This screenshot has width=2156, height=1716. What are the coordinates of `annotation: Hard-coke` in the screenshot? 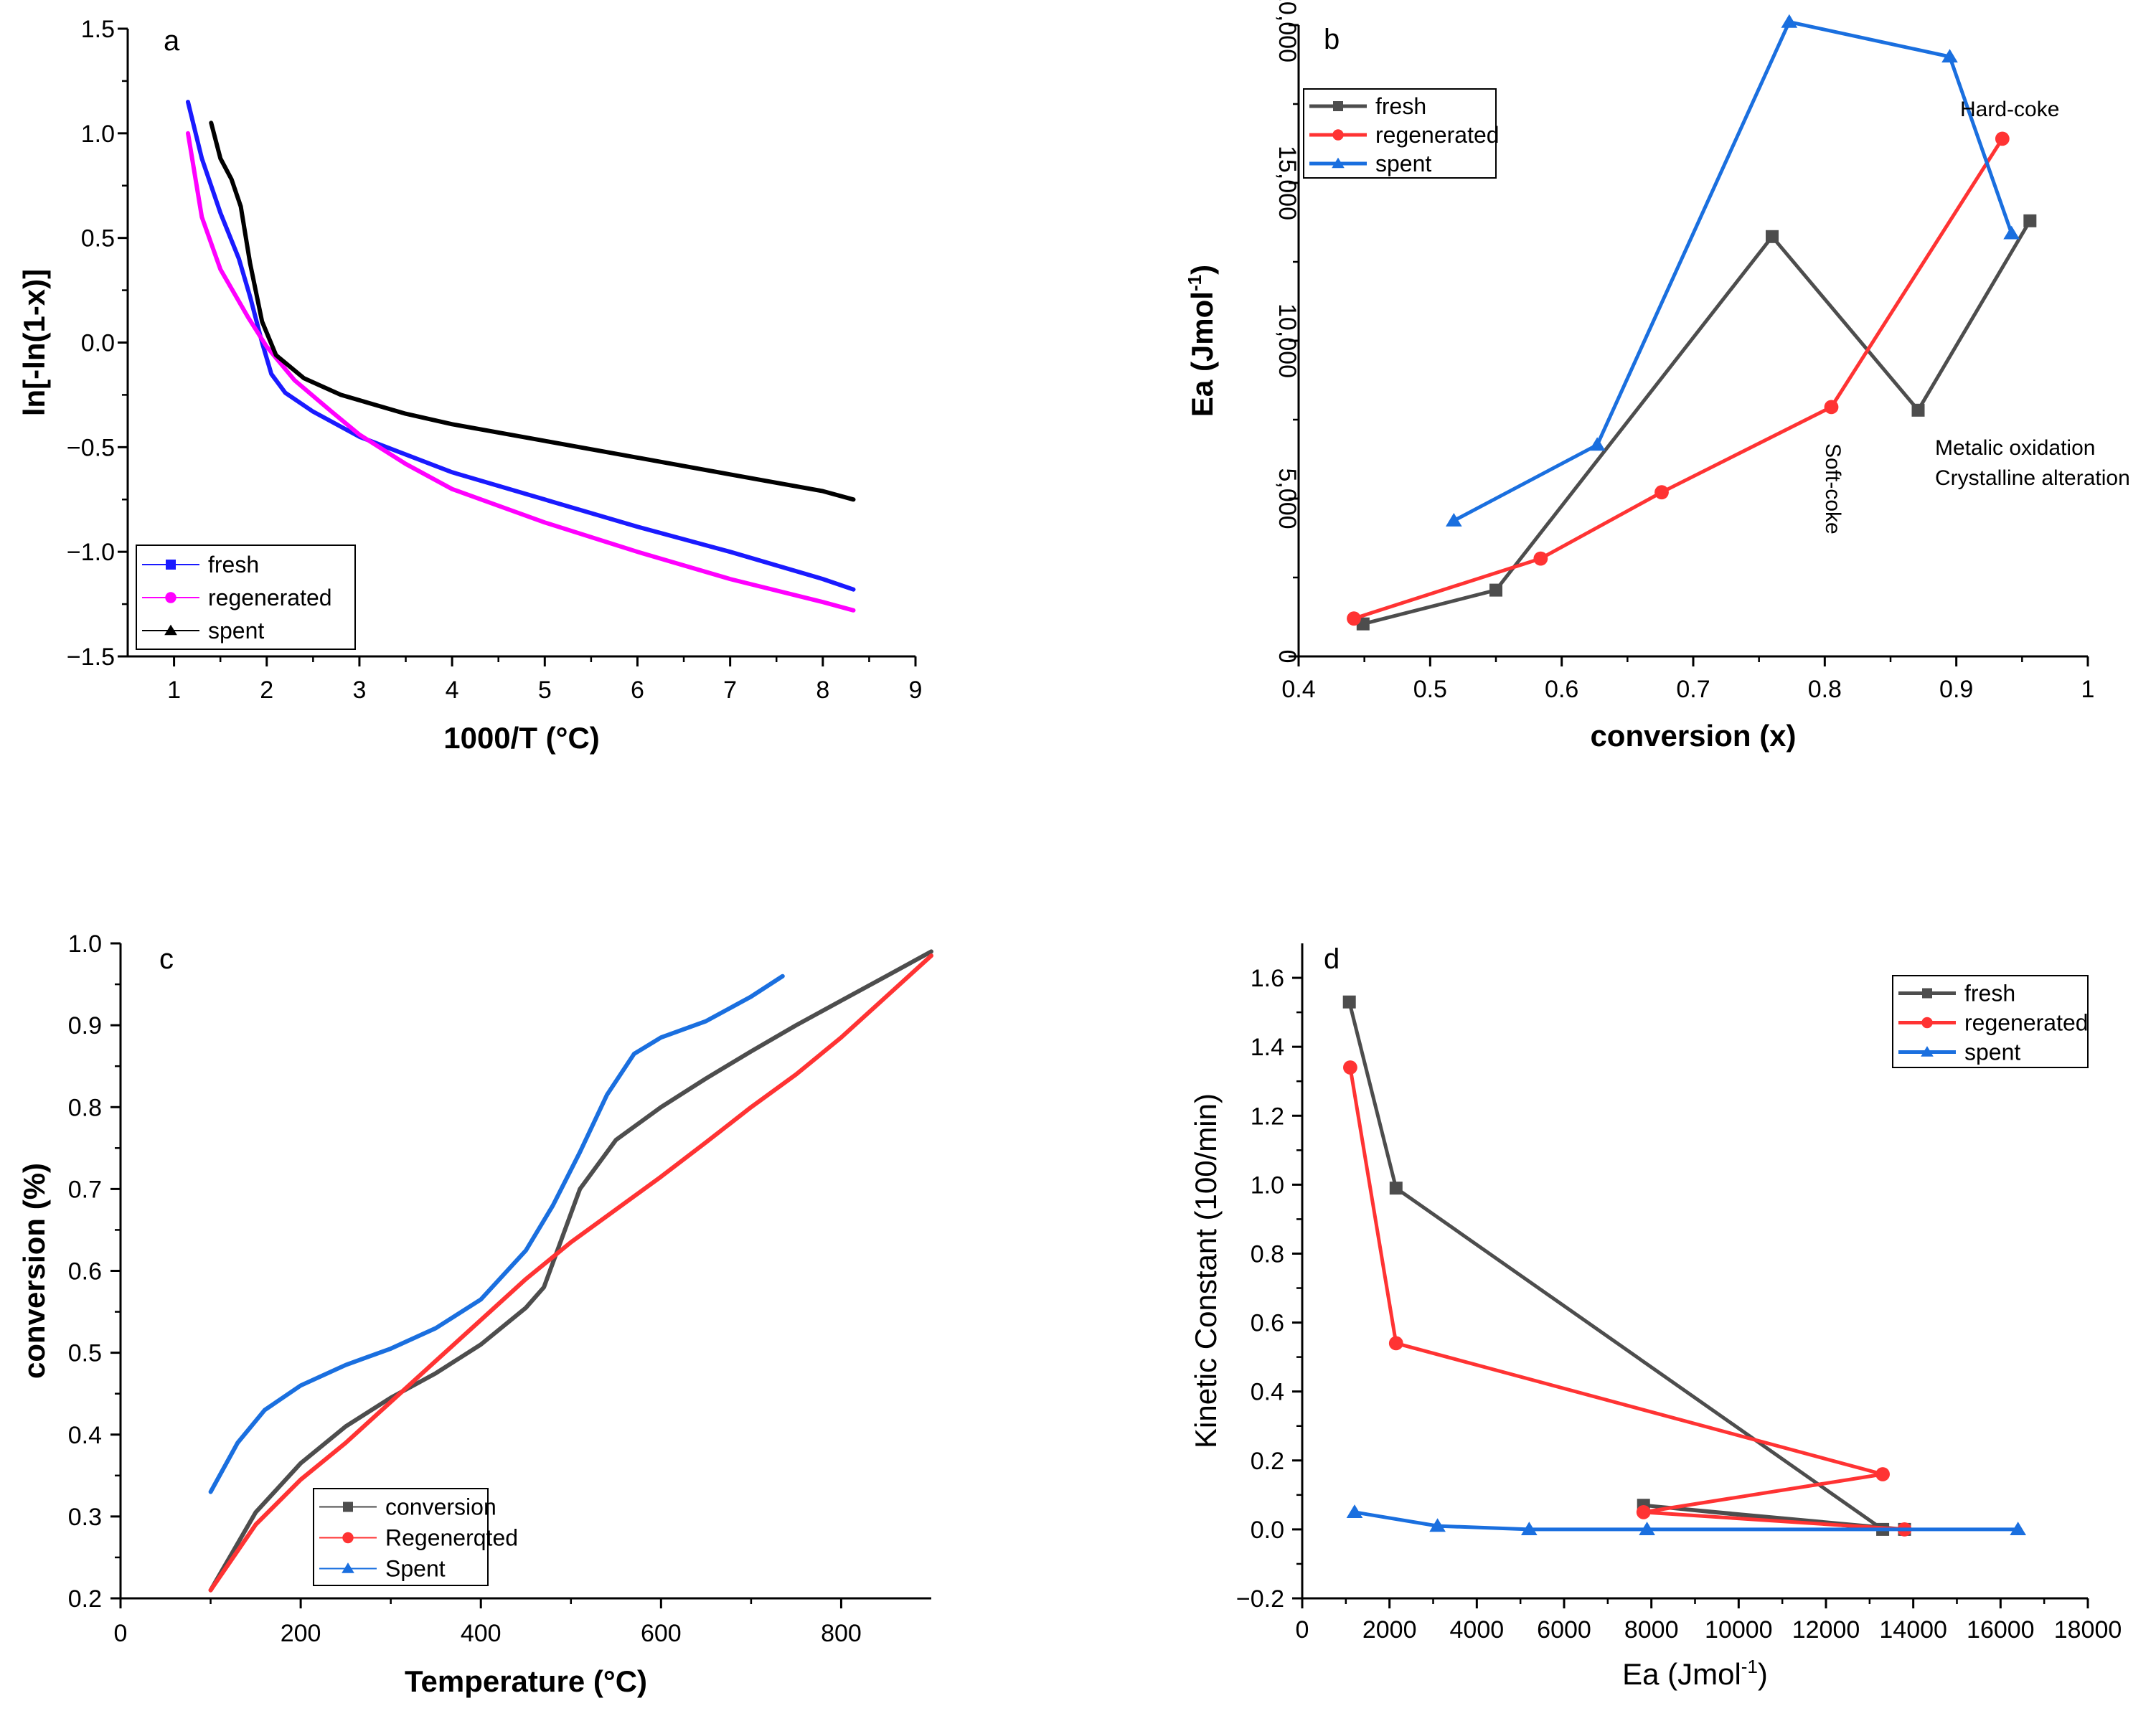 It's located at (2010, 110).